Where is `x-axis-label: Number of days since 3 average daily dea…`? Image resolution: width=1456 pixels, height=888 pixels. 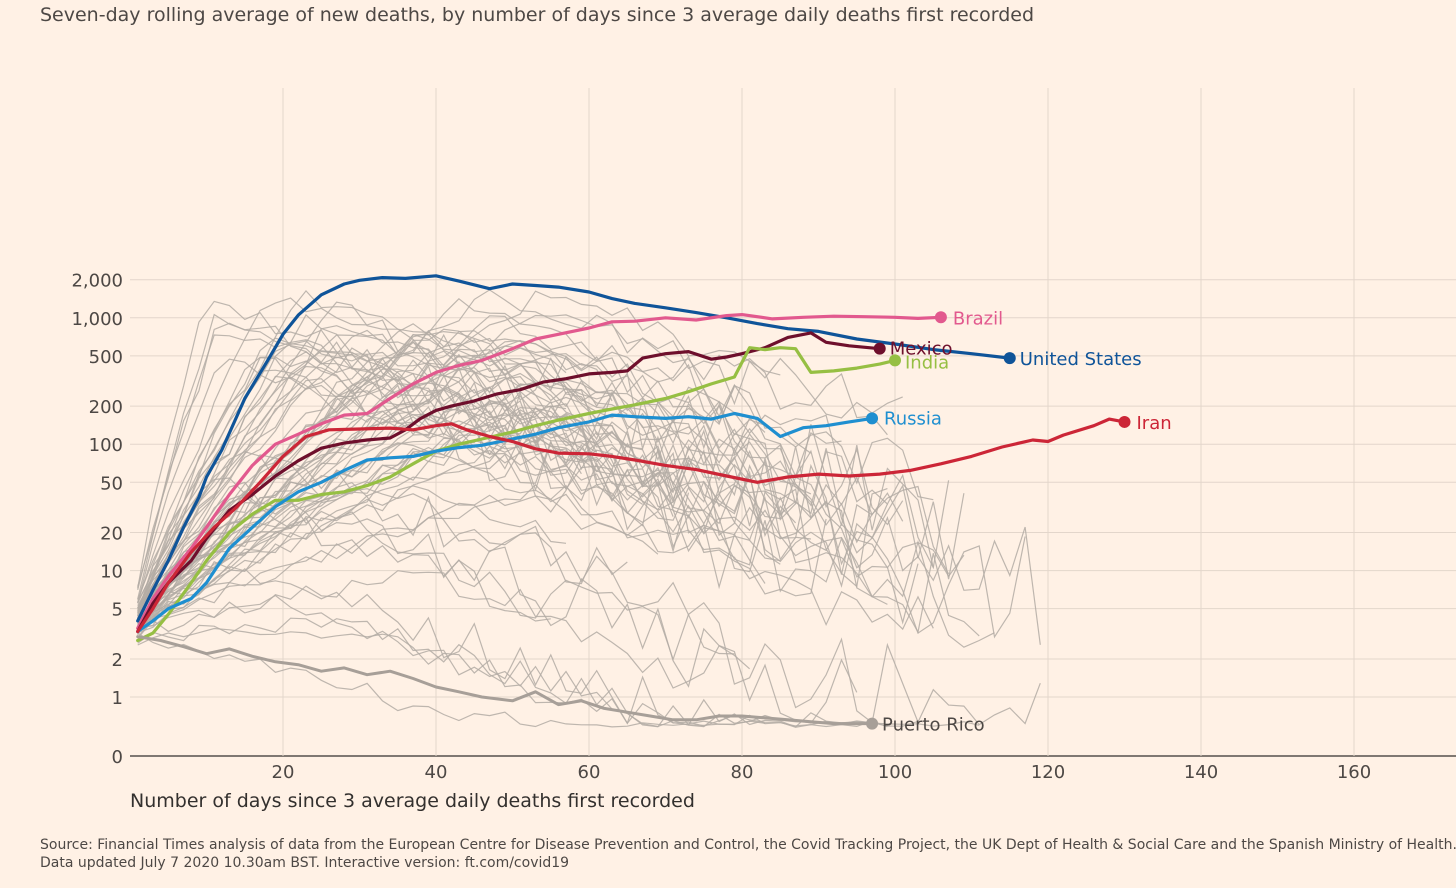 x-axis-label: Number of days since 3 average daily dea… is located at coordinates (412, 801).